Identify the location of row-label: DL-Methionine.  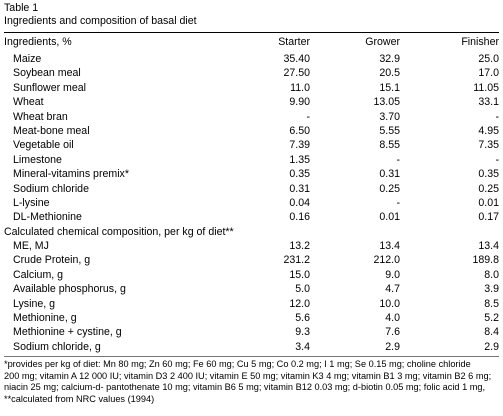
(47, 217).